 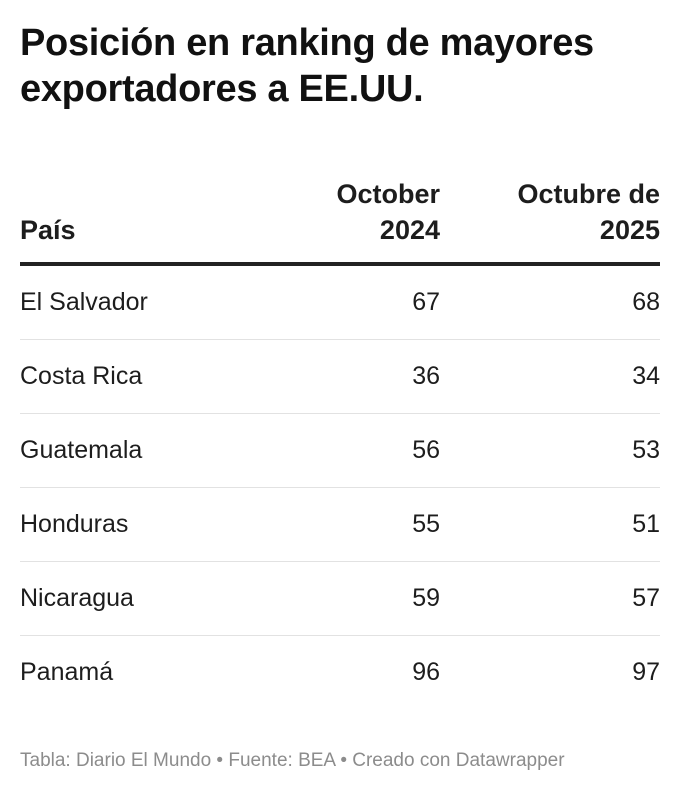 I want to click on cell-2024: 96, so click(x=426, y=672).